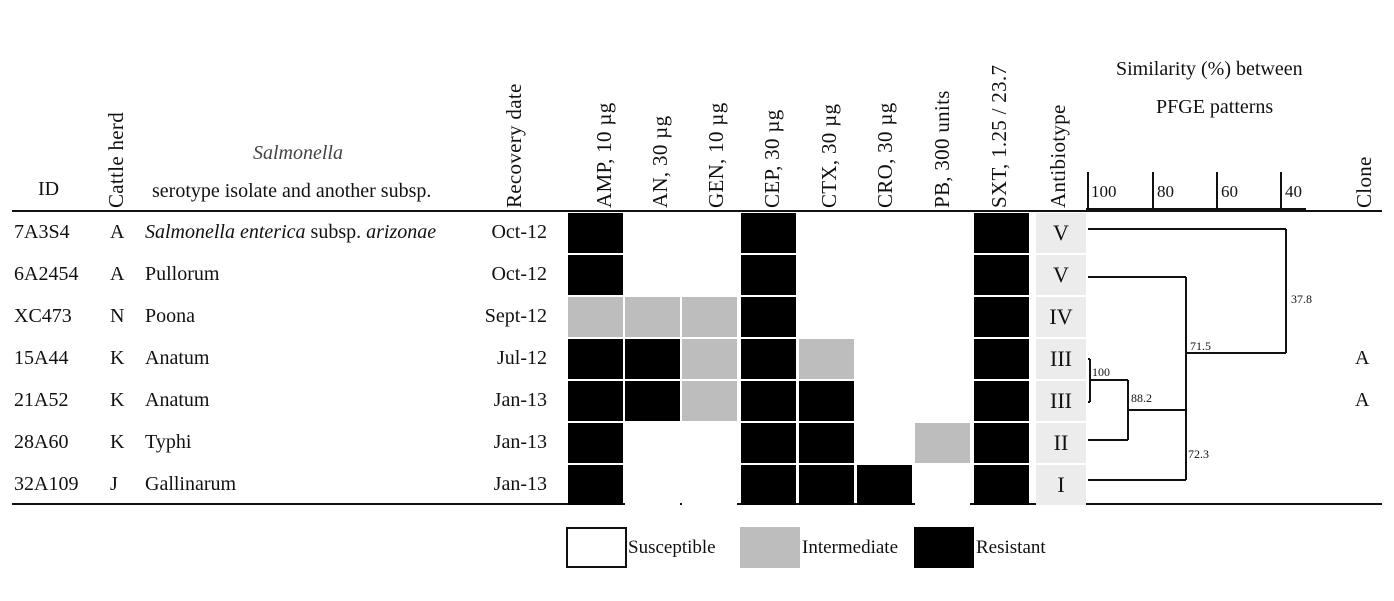  I want to click on serotype-header-line1: Salmonella, so click(298, 153).